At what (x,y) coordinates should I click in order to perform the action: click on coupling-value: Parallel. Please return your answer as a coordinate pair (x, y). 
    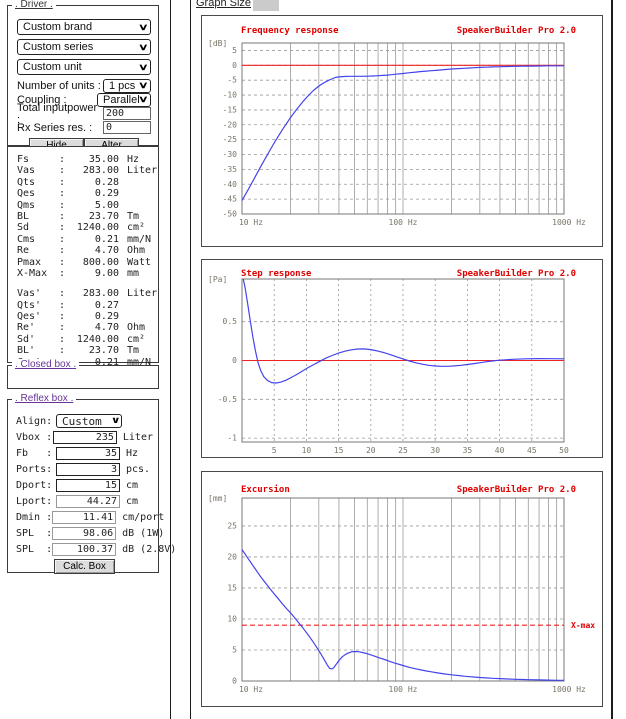
    Looking at the image, I should click on (121, 99).